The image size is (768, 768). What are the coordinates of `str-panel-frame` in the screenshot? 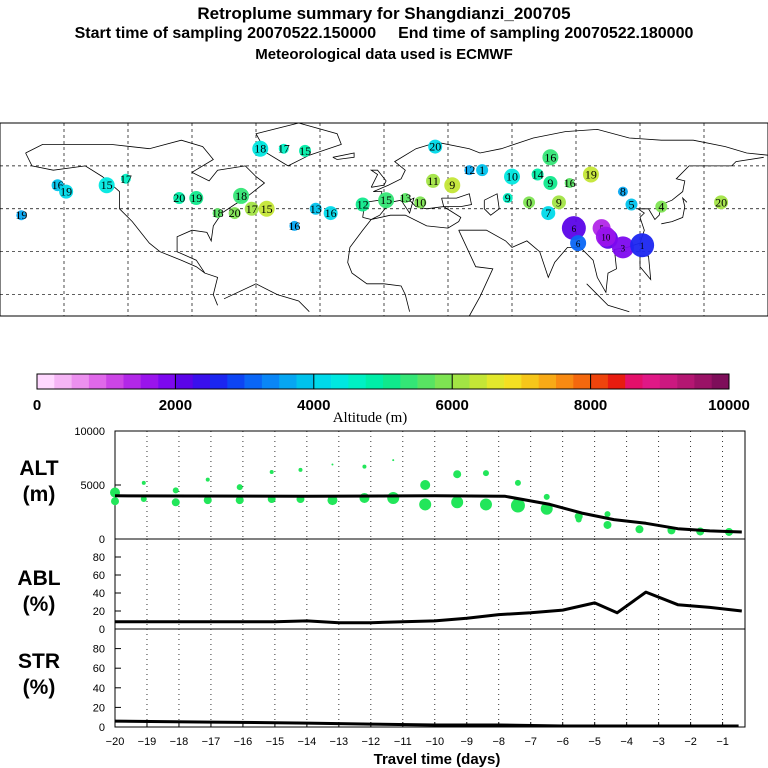 It's located at (430, 678).